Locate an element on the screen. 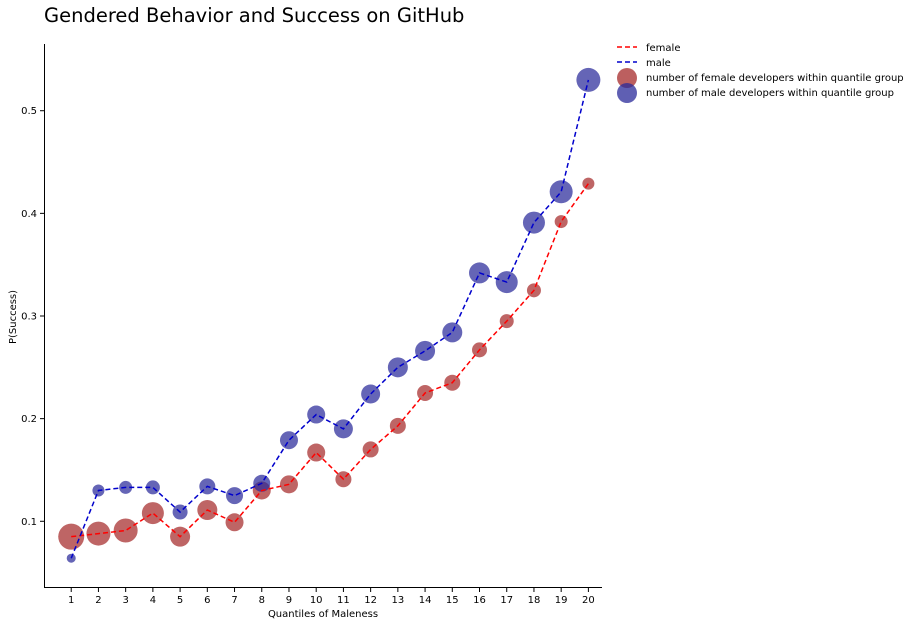 The height and width of the screenshot is (626, 913). y-ticks: 0.1 0.2 0.3 0.4 0.5 is located at coordinates (32, 317).